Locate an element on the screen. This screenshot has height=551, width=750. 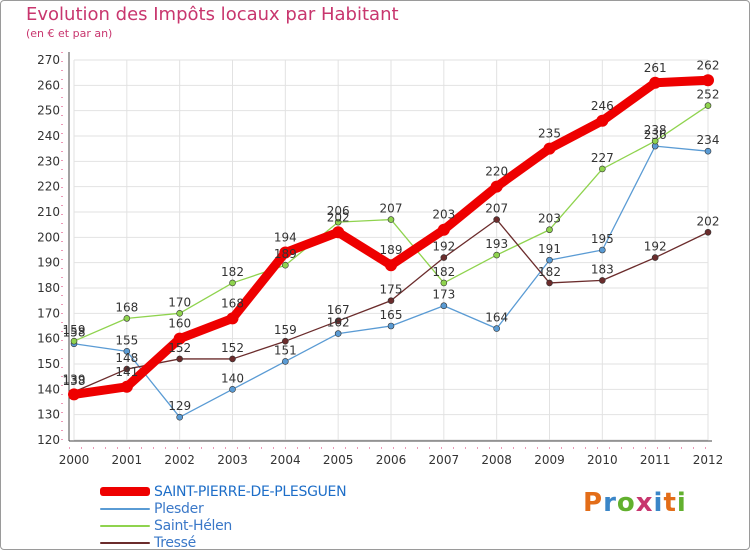
x-tick-label: 2003 is located at coordinates (232, 460).